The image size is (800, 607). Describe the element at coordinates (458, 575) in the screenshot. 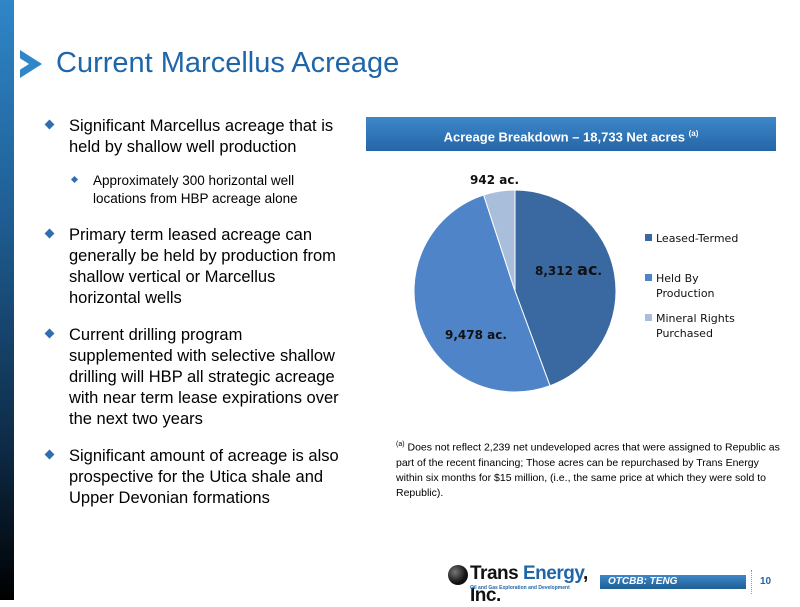

I see `logo-globe-icon` at that location.